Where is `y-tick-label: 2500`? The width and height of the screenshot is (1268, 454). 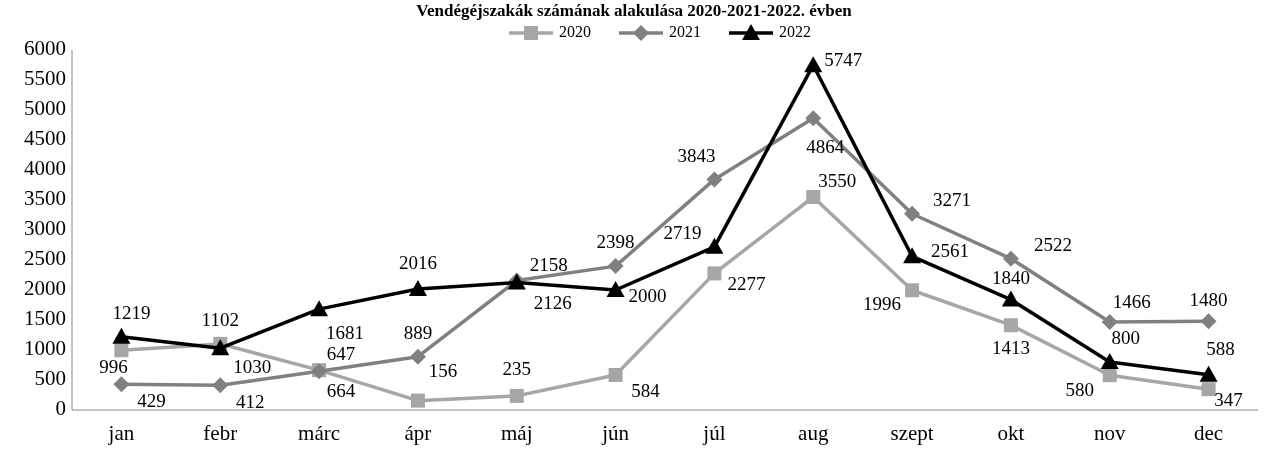 y-tick-label: 2500 is located at coordinates (45, 257).